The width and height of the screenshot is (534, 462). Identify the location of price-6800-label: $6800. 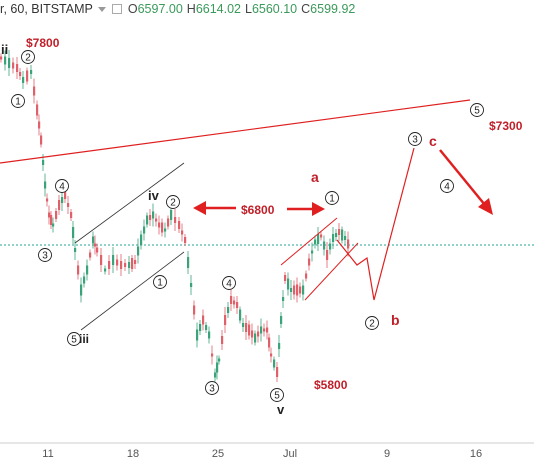
(258, 210).